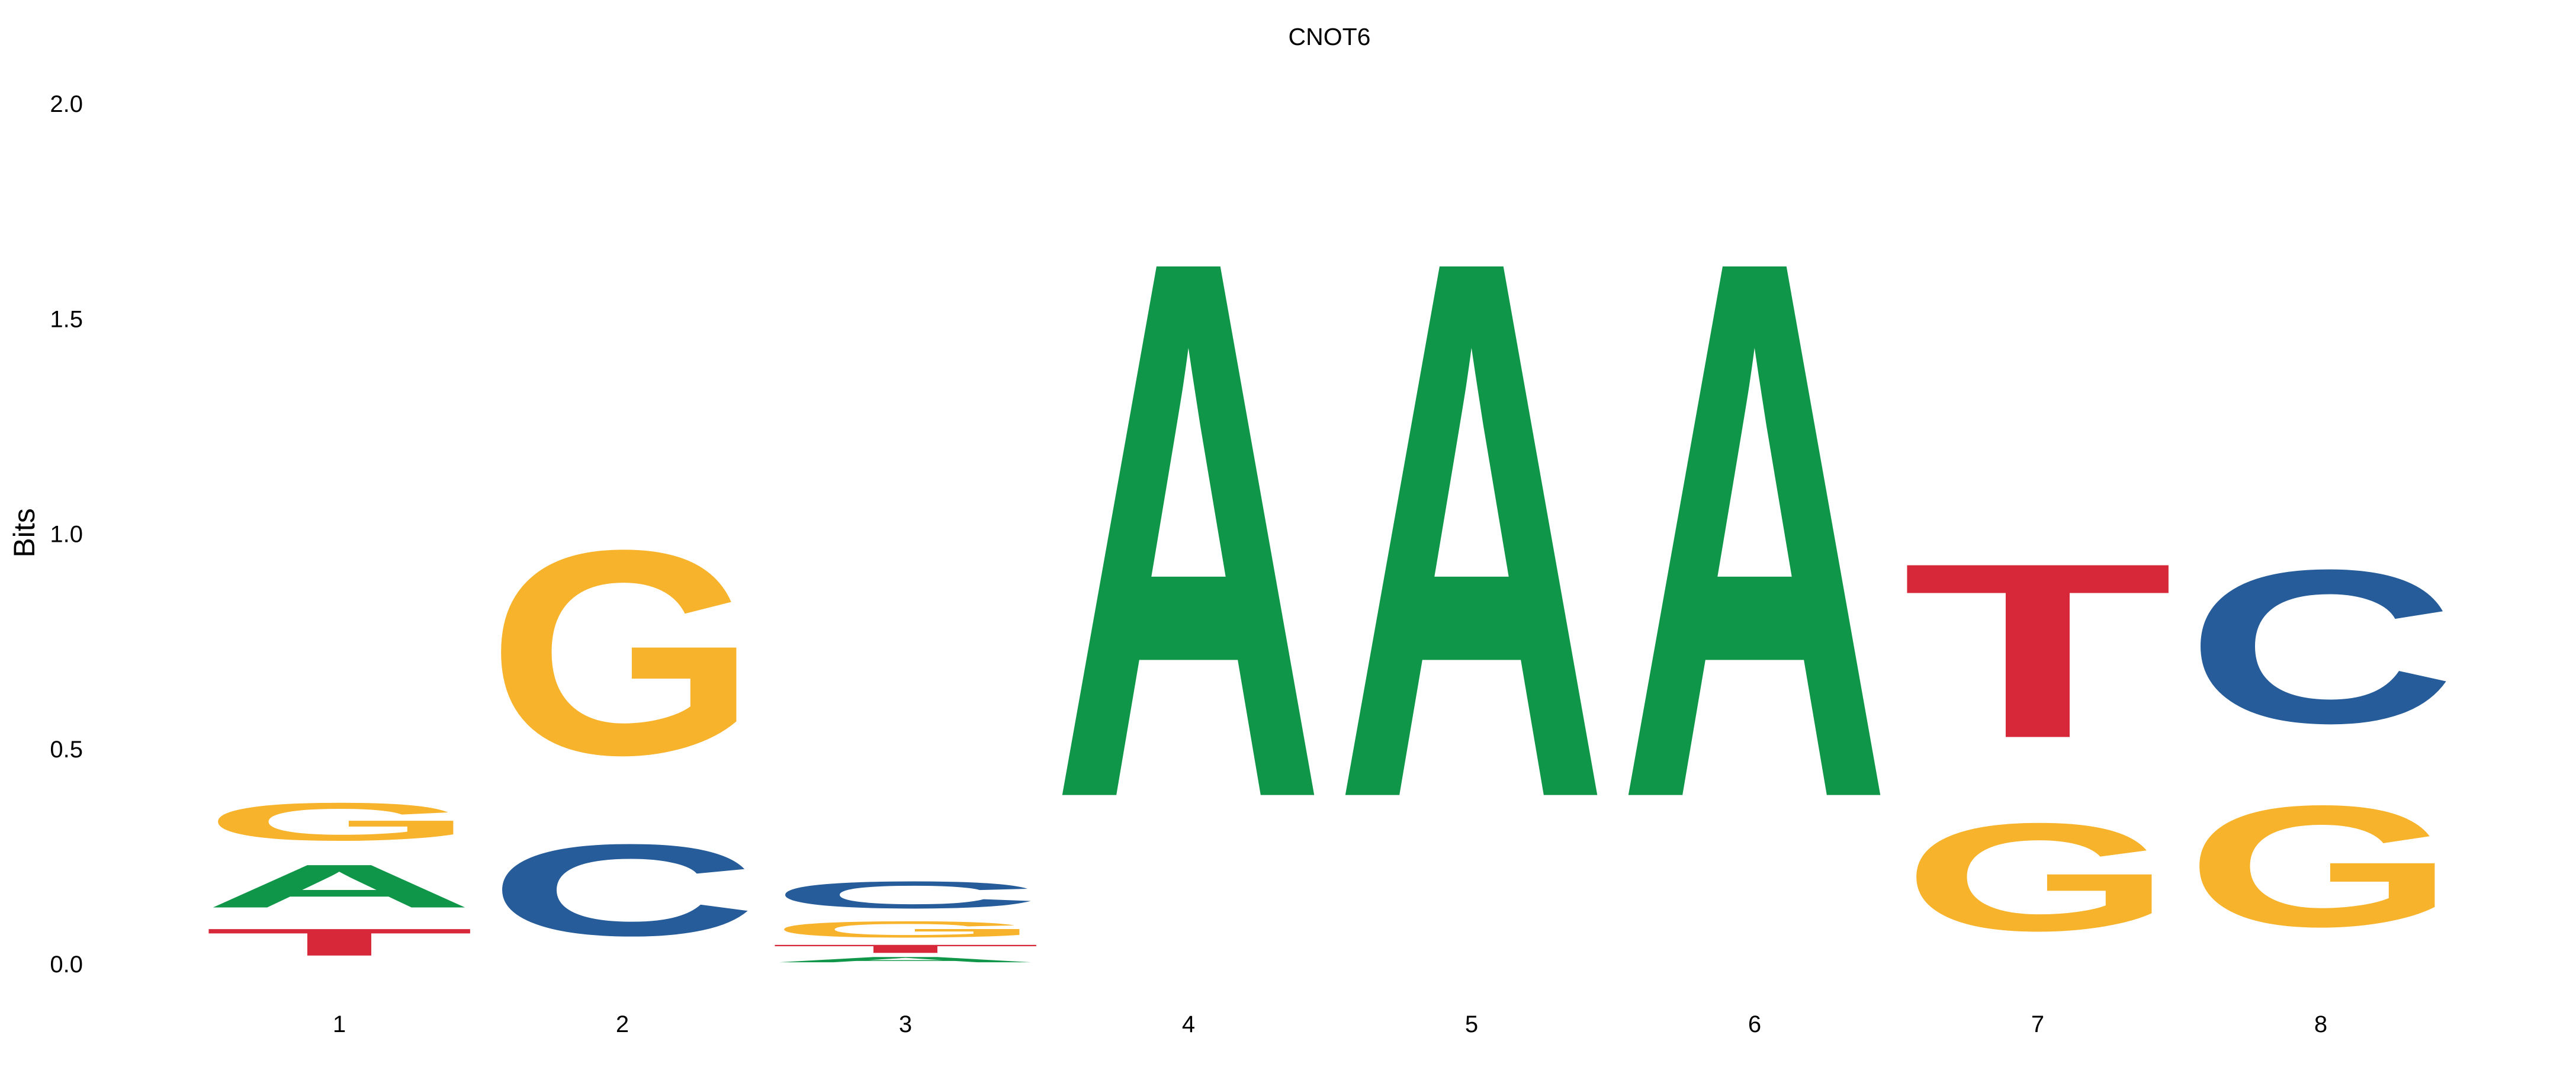  Describe the element at coordinates (66, 750) in the screenshot. I see `y-tick-label: 0.5` at that location.